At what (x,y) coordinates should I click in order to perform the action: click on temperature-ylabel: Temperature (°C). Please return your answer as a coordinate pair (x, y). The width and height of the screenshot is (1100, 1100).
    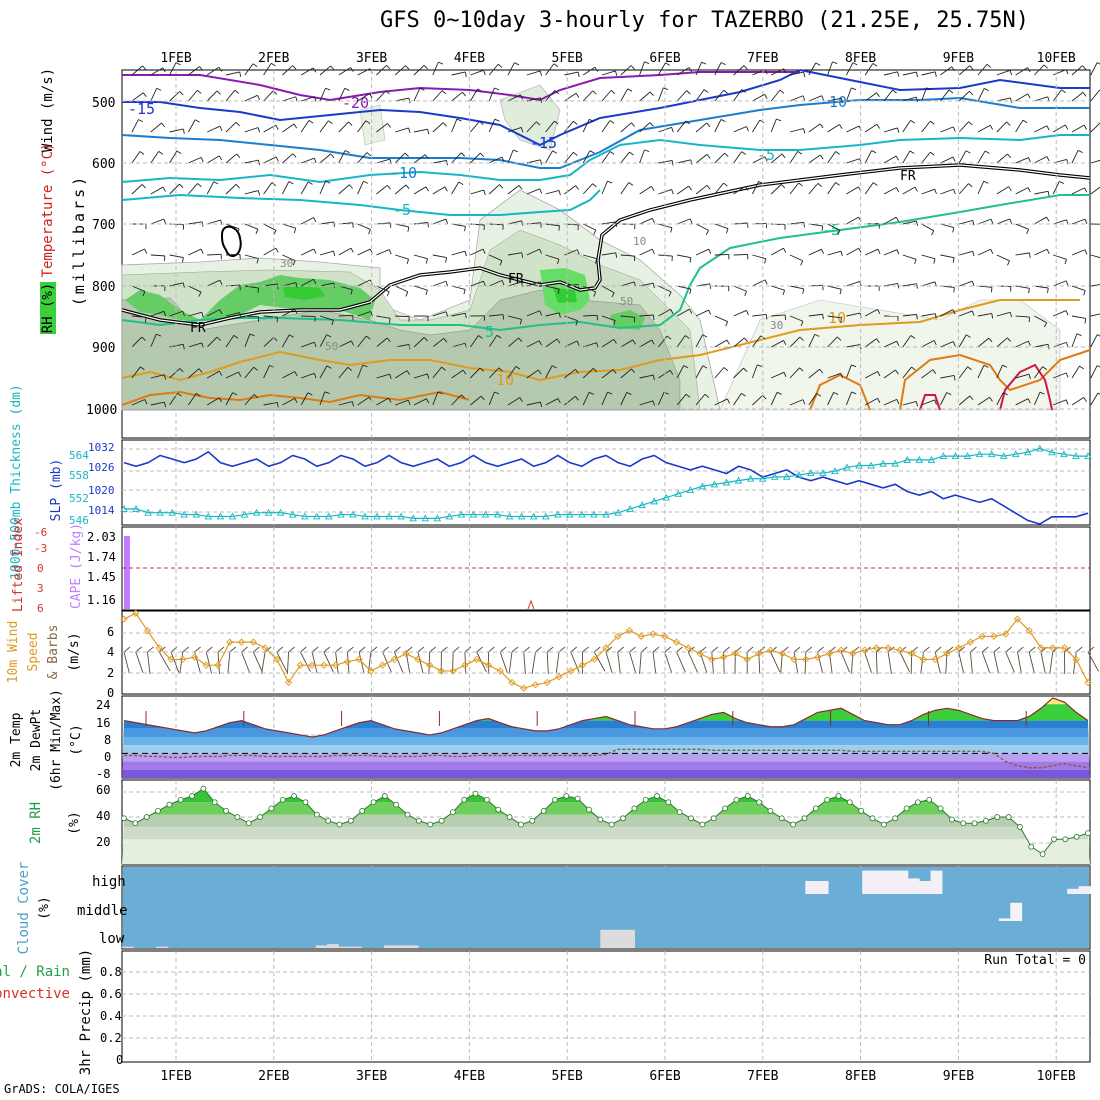
    Looking at the image, I should click on (48, 210).